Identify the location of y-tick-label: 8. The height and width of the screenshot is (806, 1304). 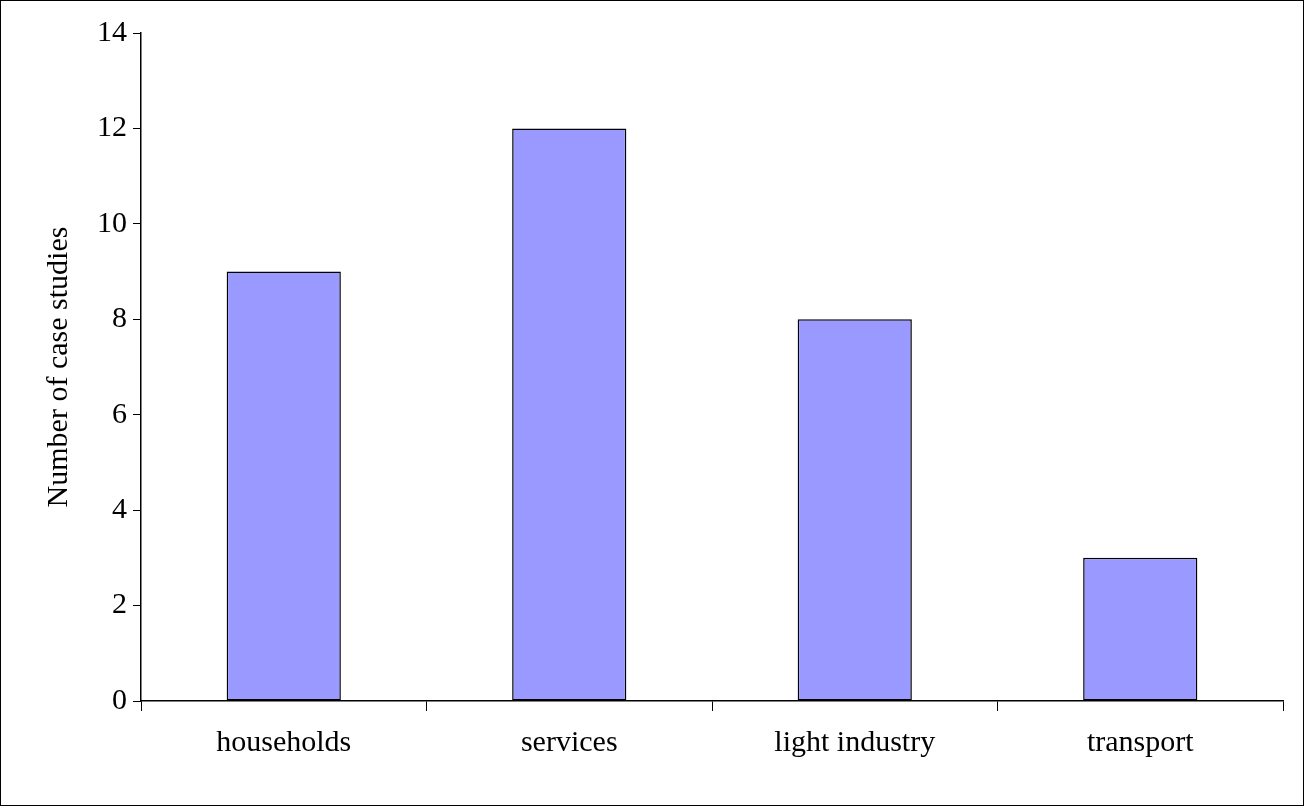
(119, 317).